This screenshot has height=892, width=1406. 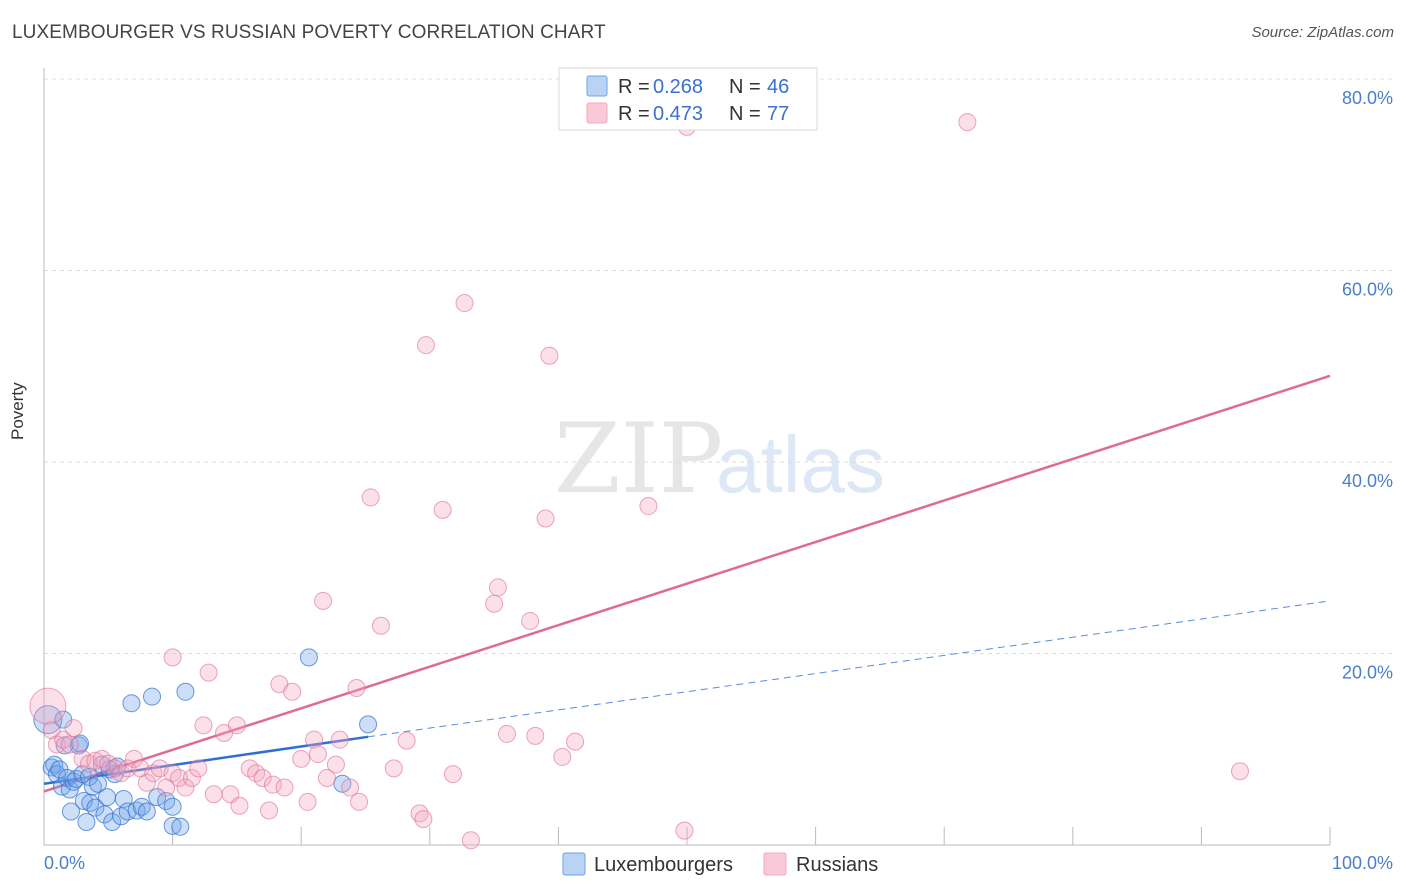 I want to click on bottom-legend-swatch-russians, so click(x=775, y=864).